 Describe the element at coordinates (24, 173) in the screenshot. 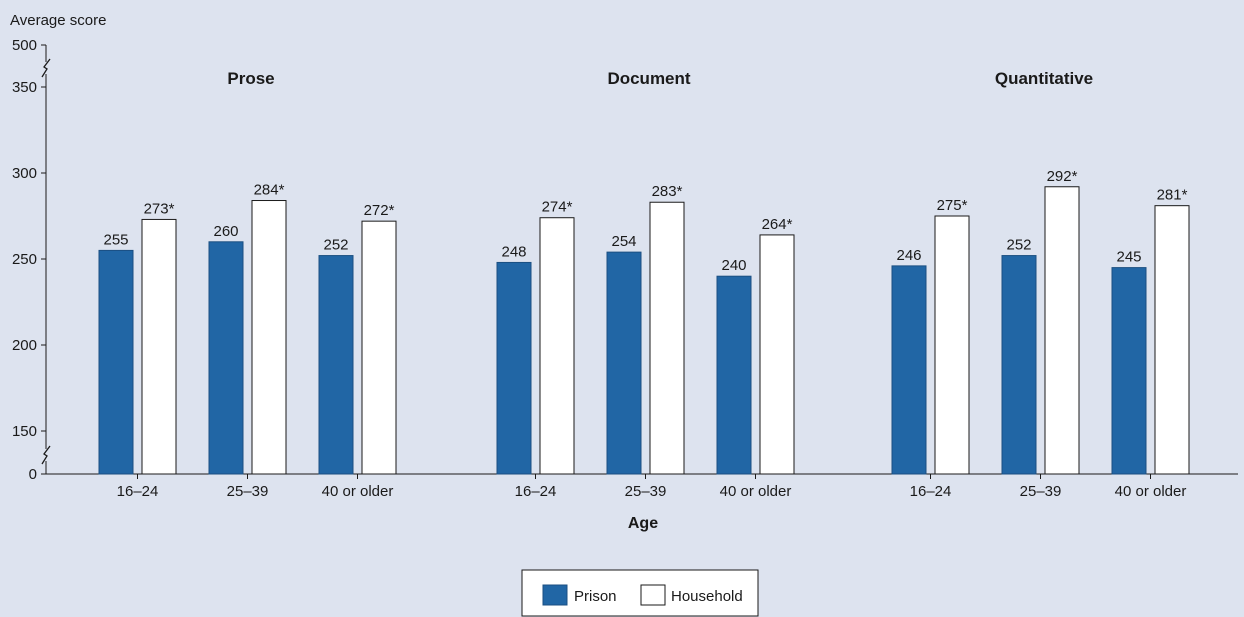

I see `y-tick-label: 300` at that location.